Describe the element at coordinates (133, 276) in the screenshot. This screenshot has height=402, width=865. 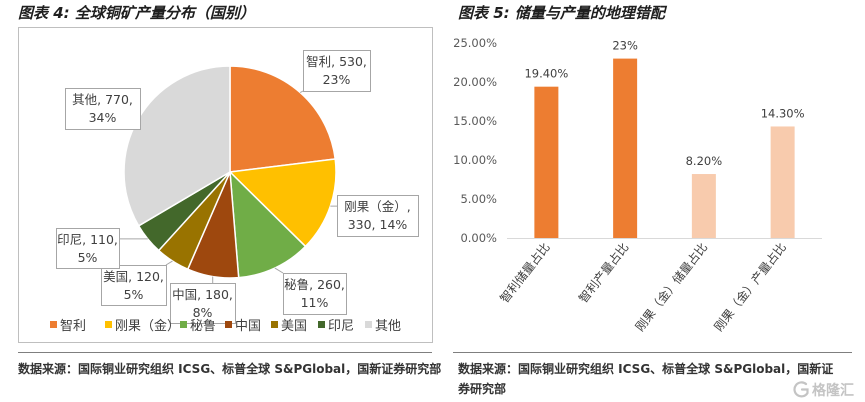
I see `pie-label-line-1: 美国, 120,` at that location.